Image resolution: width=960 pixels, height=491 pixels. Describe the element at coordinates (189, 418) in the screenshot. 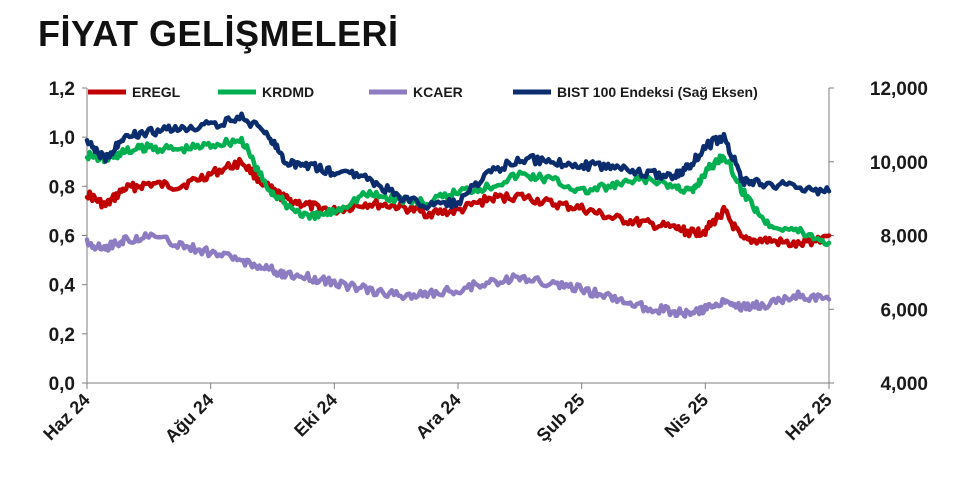

I see `x-tick-label: Ağu 24` at that location.